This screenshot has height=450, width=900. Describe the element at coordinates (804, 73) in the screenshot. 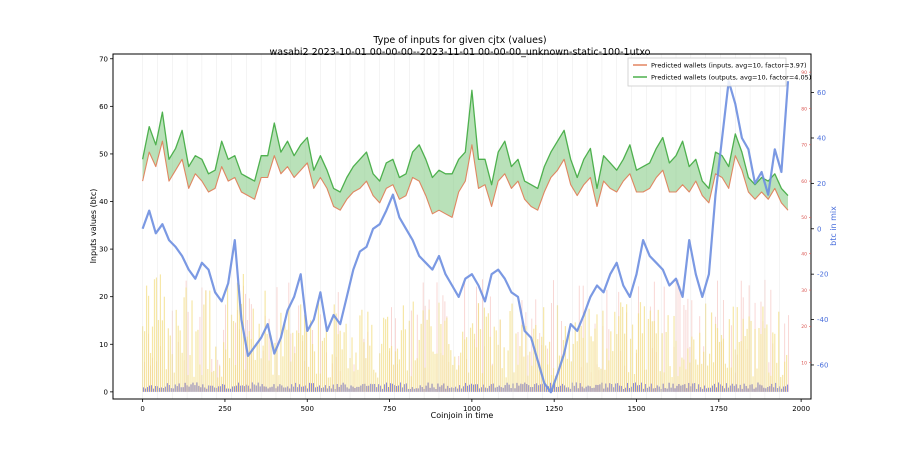

I see `y3-tick-label: 90` at that location.